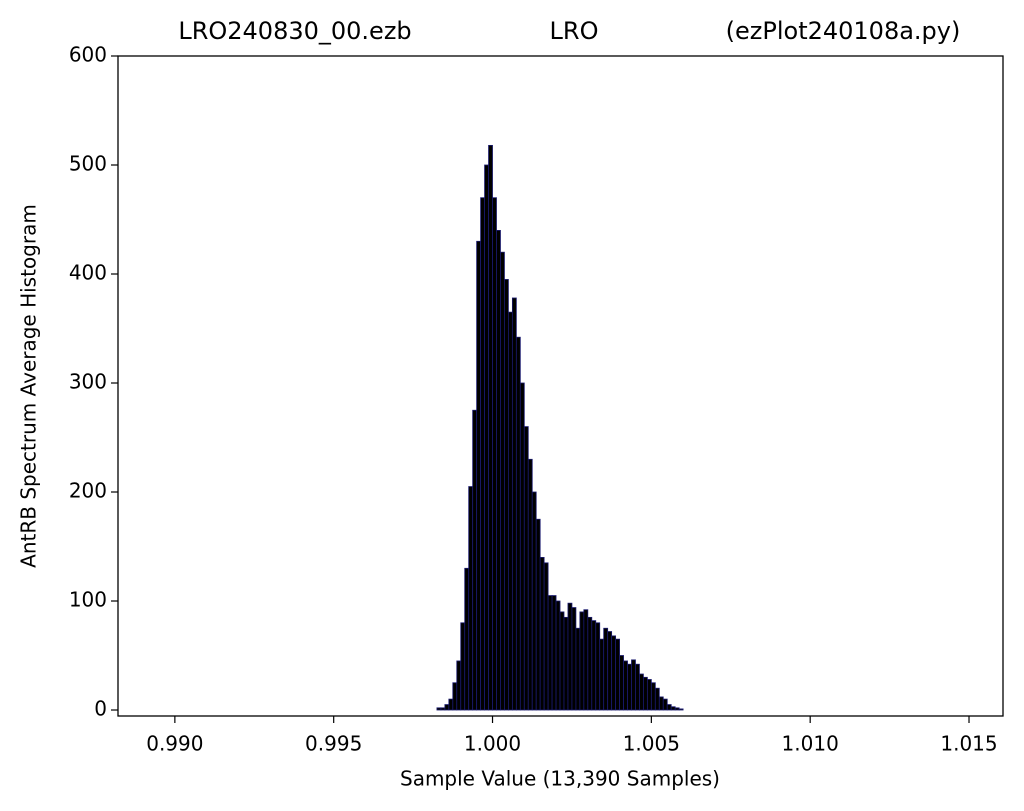 The height and width of the screenshot is (811, 1024). I want to click on x-tick-label: 0.995, so click(333, 744).